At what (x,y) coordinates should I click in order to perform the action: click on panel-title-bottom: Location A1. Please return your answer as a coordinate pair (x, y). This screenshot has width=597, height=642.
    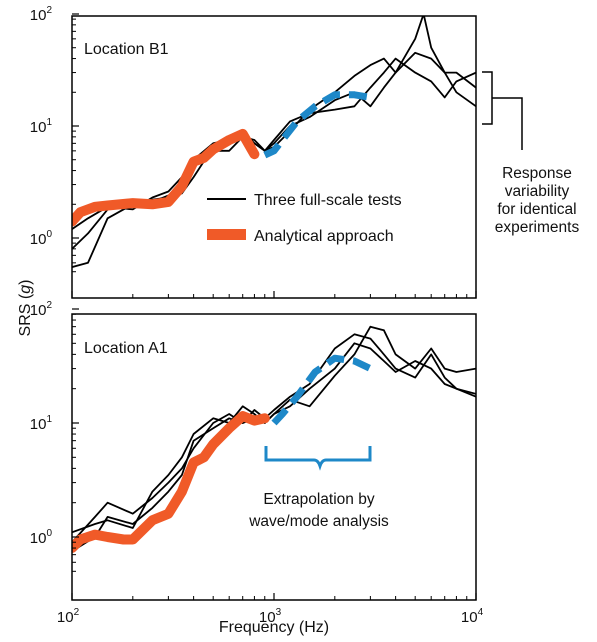
    Looking at the image, I should click on (126, 348).